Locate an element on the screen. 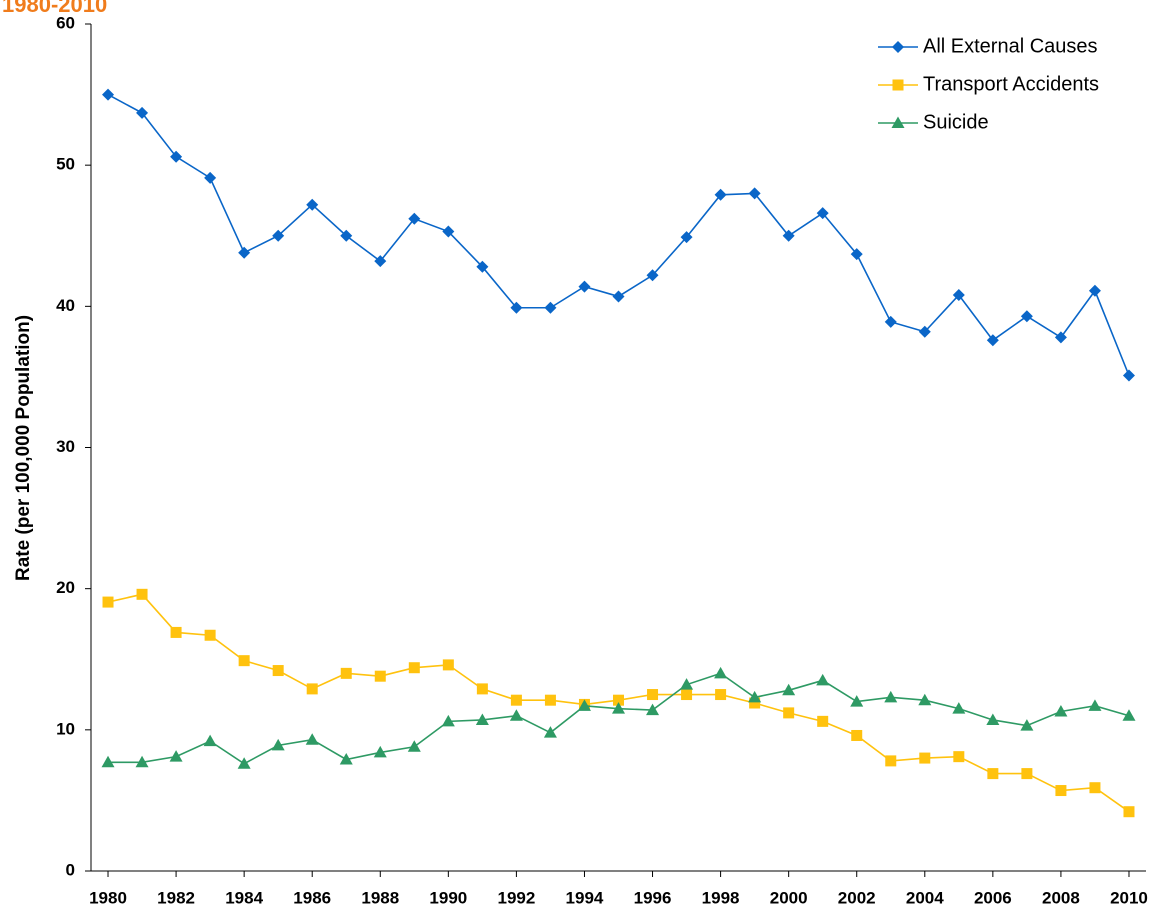  x-tick-label: 1984 is located at coordinates (244, 897).